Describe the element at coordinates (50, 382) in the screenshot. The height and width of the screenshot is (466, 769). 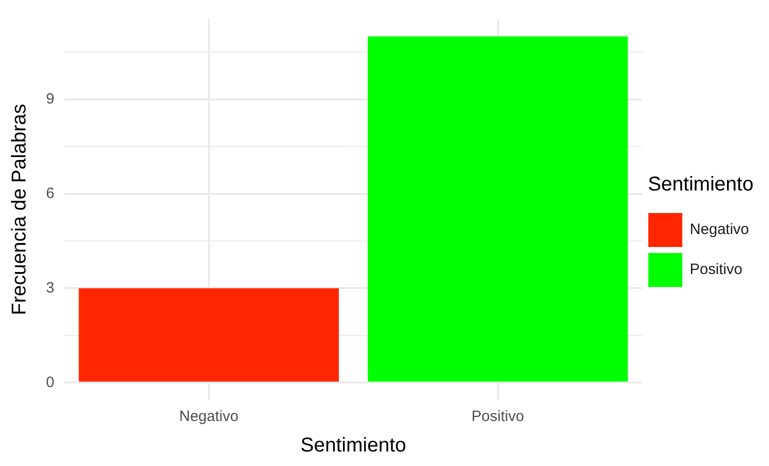
I see `y-tick-label: 0` at that location.